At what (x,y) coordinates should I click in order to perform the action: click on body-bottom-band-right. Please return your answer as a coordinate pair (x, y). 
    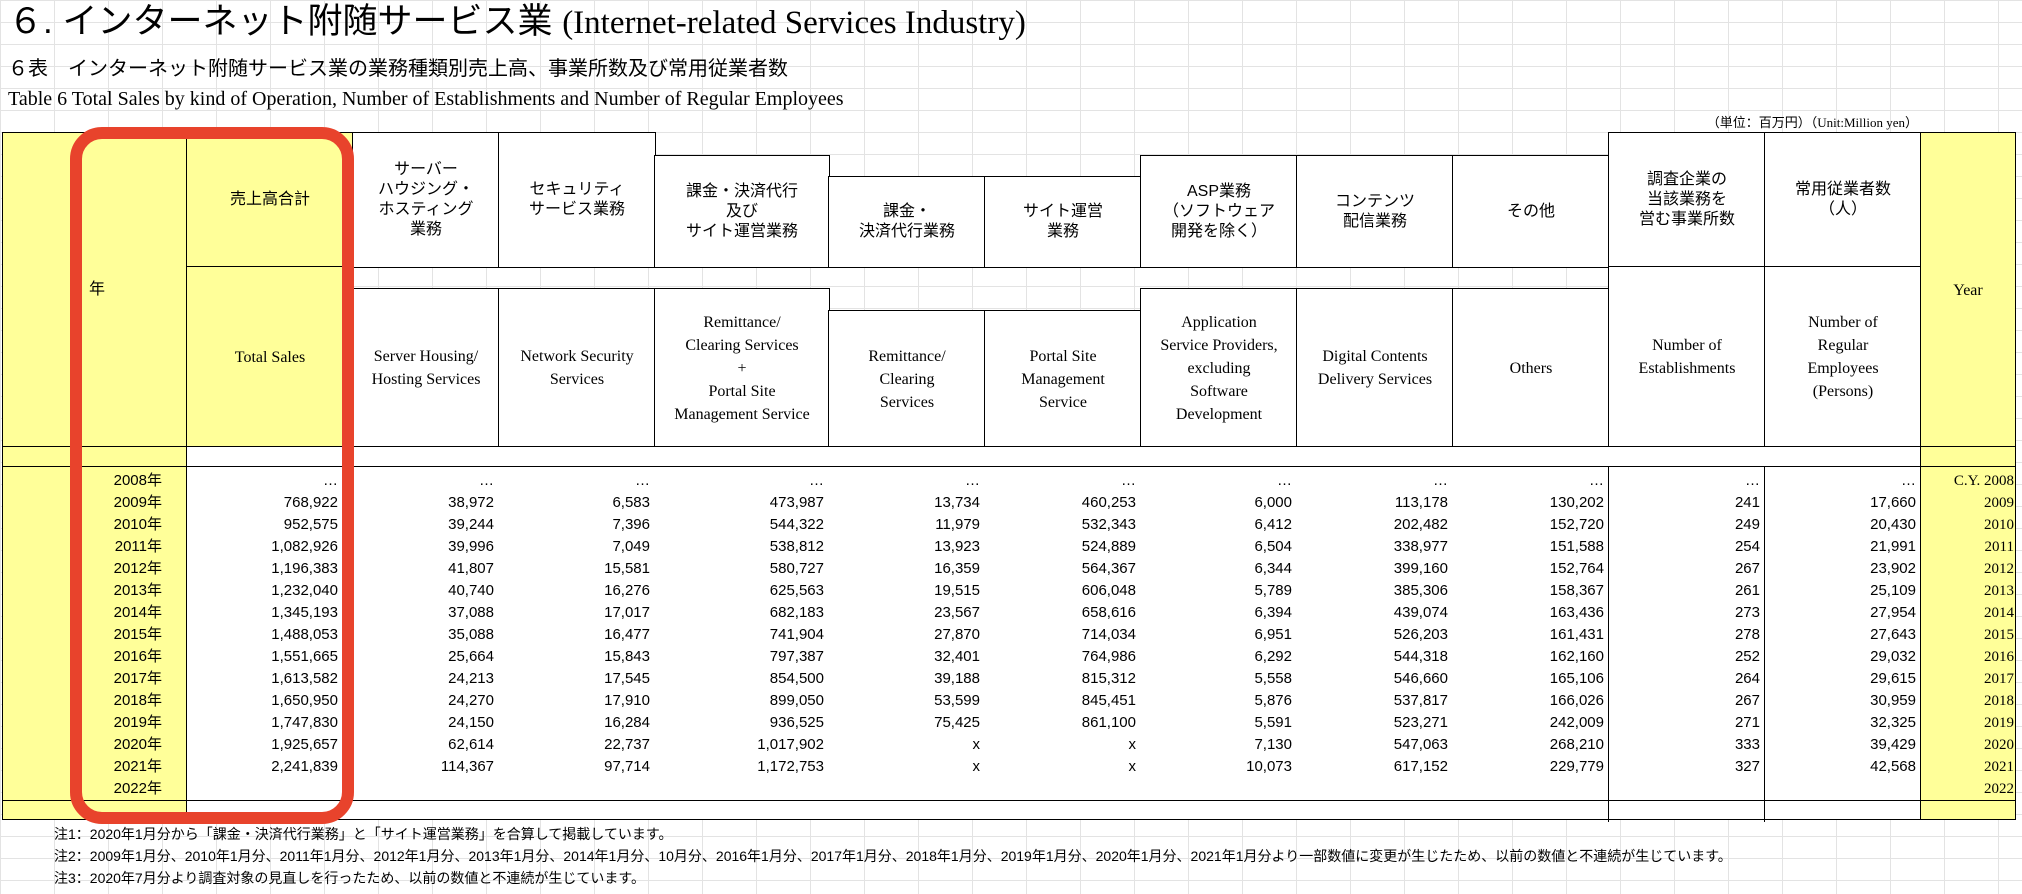
    Looking at the image, I should click on (1968, 810).